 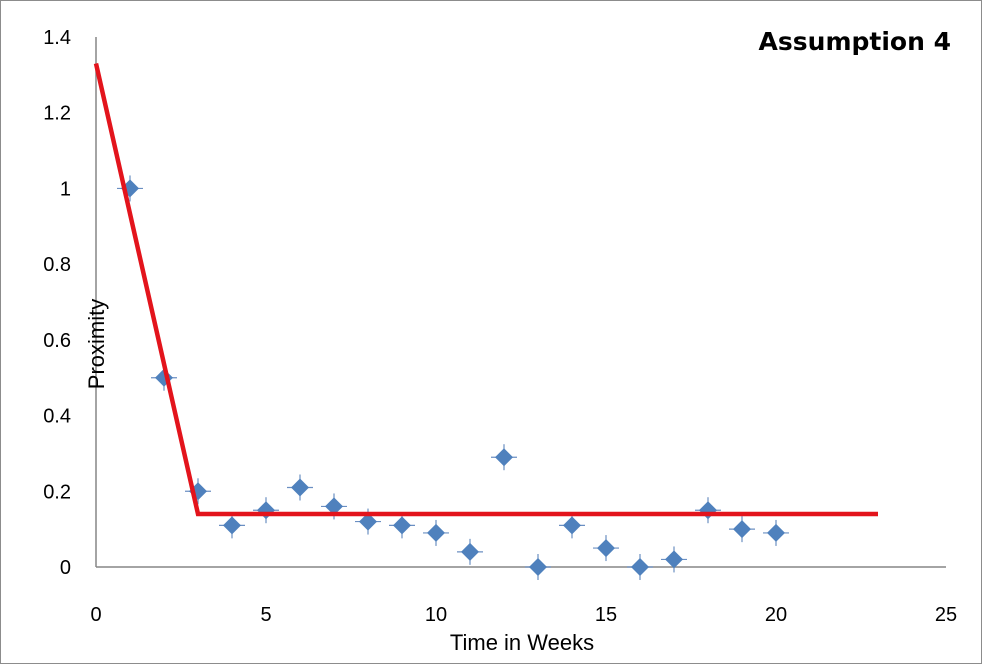 I want to click on x-tick-label: 10, so click(x=436, y=615).